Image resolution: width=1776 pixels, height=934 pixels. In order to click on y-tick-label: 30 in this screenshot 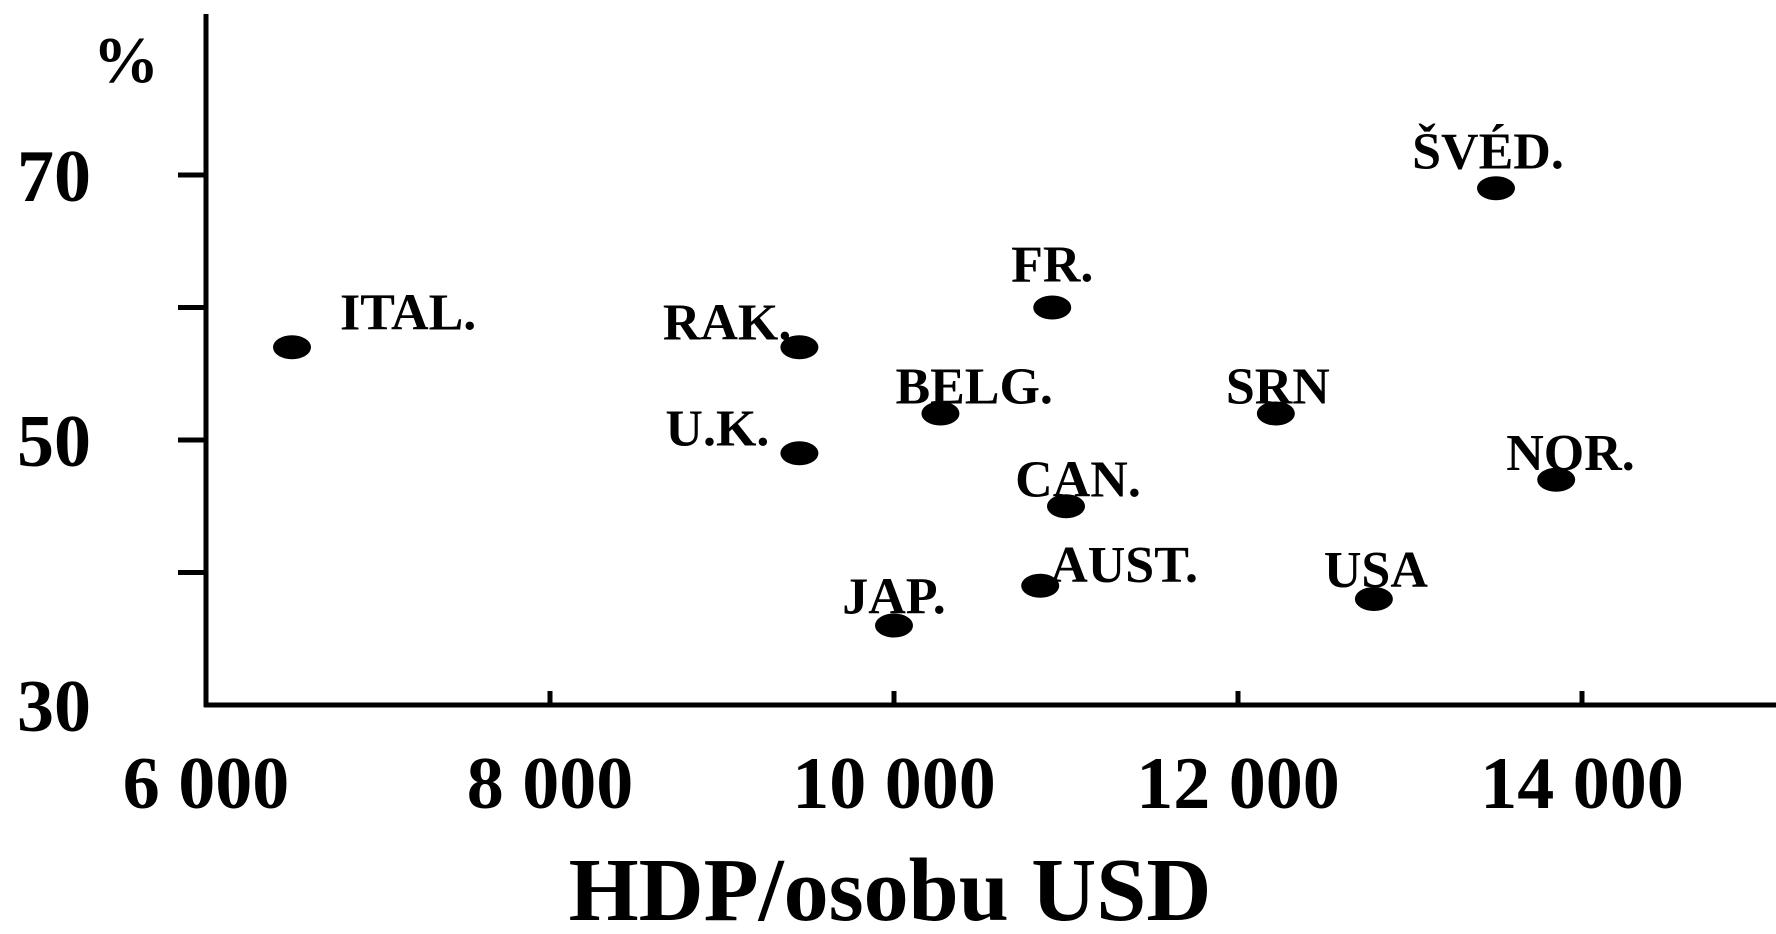, I will do `click(54, 707)`.